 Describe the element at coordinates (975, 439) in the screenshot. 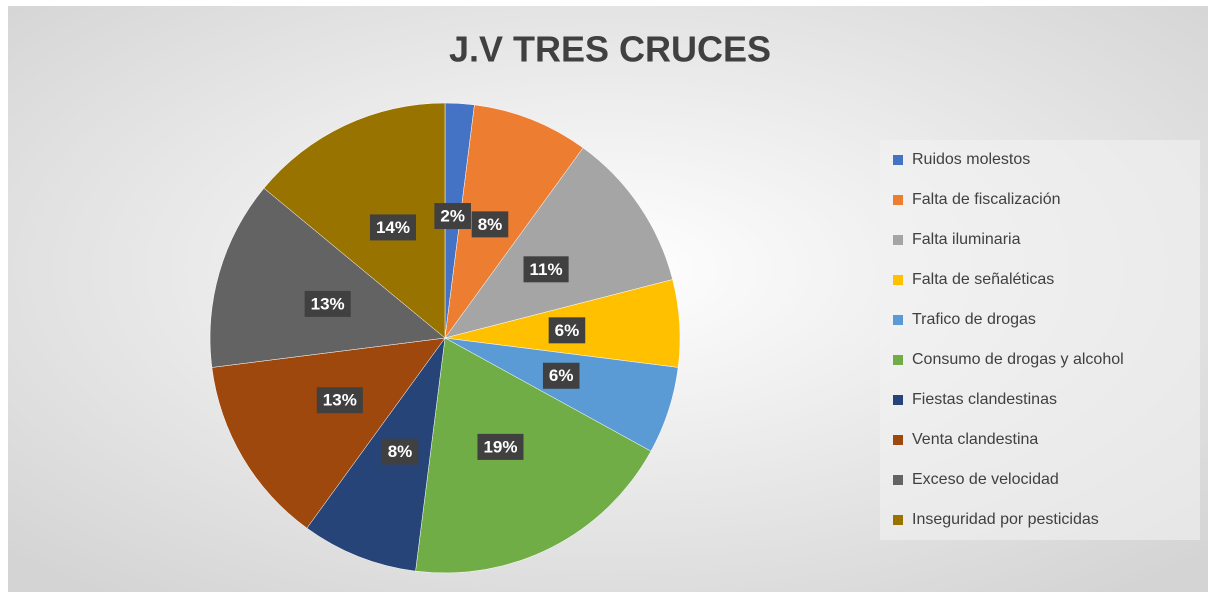

I see `legend-label: Venta clandestina` at that location.